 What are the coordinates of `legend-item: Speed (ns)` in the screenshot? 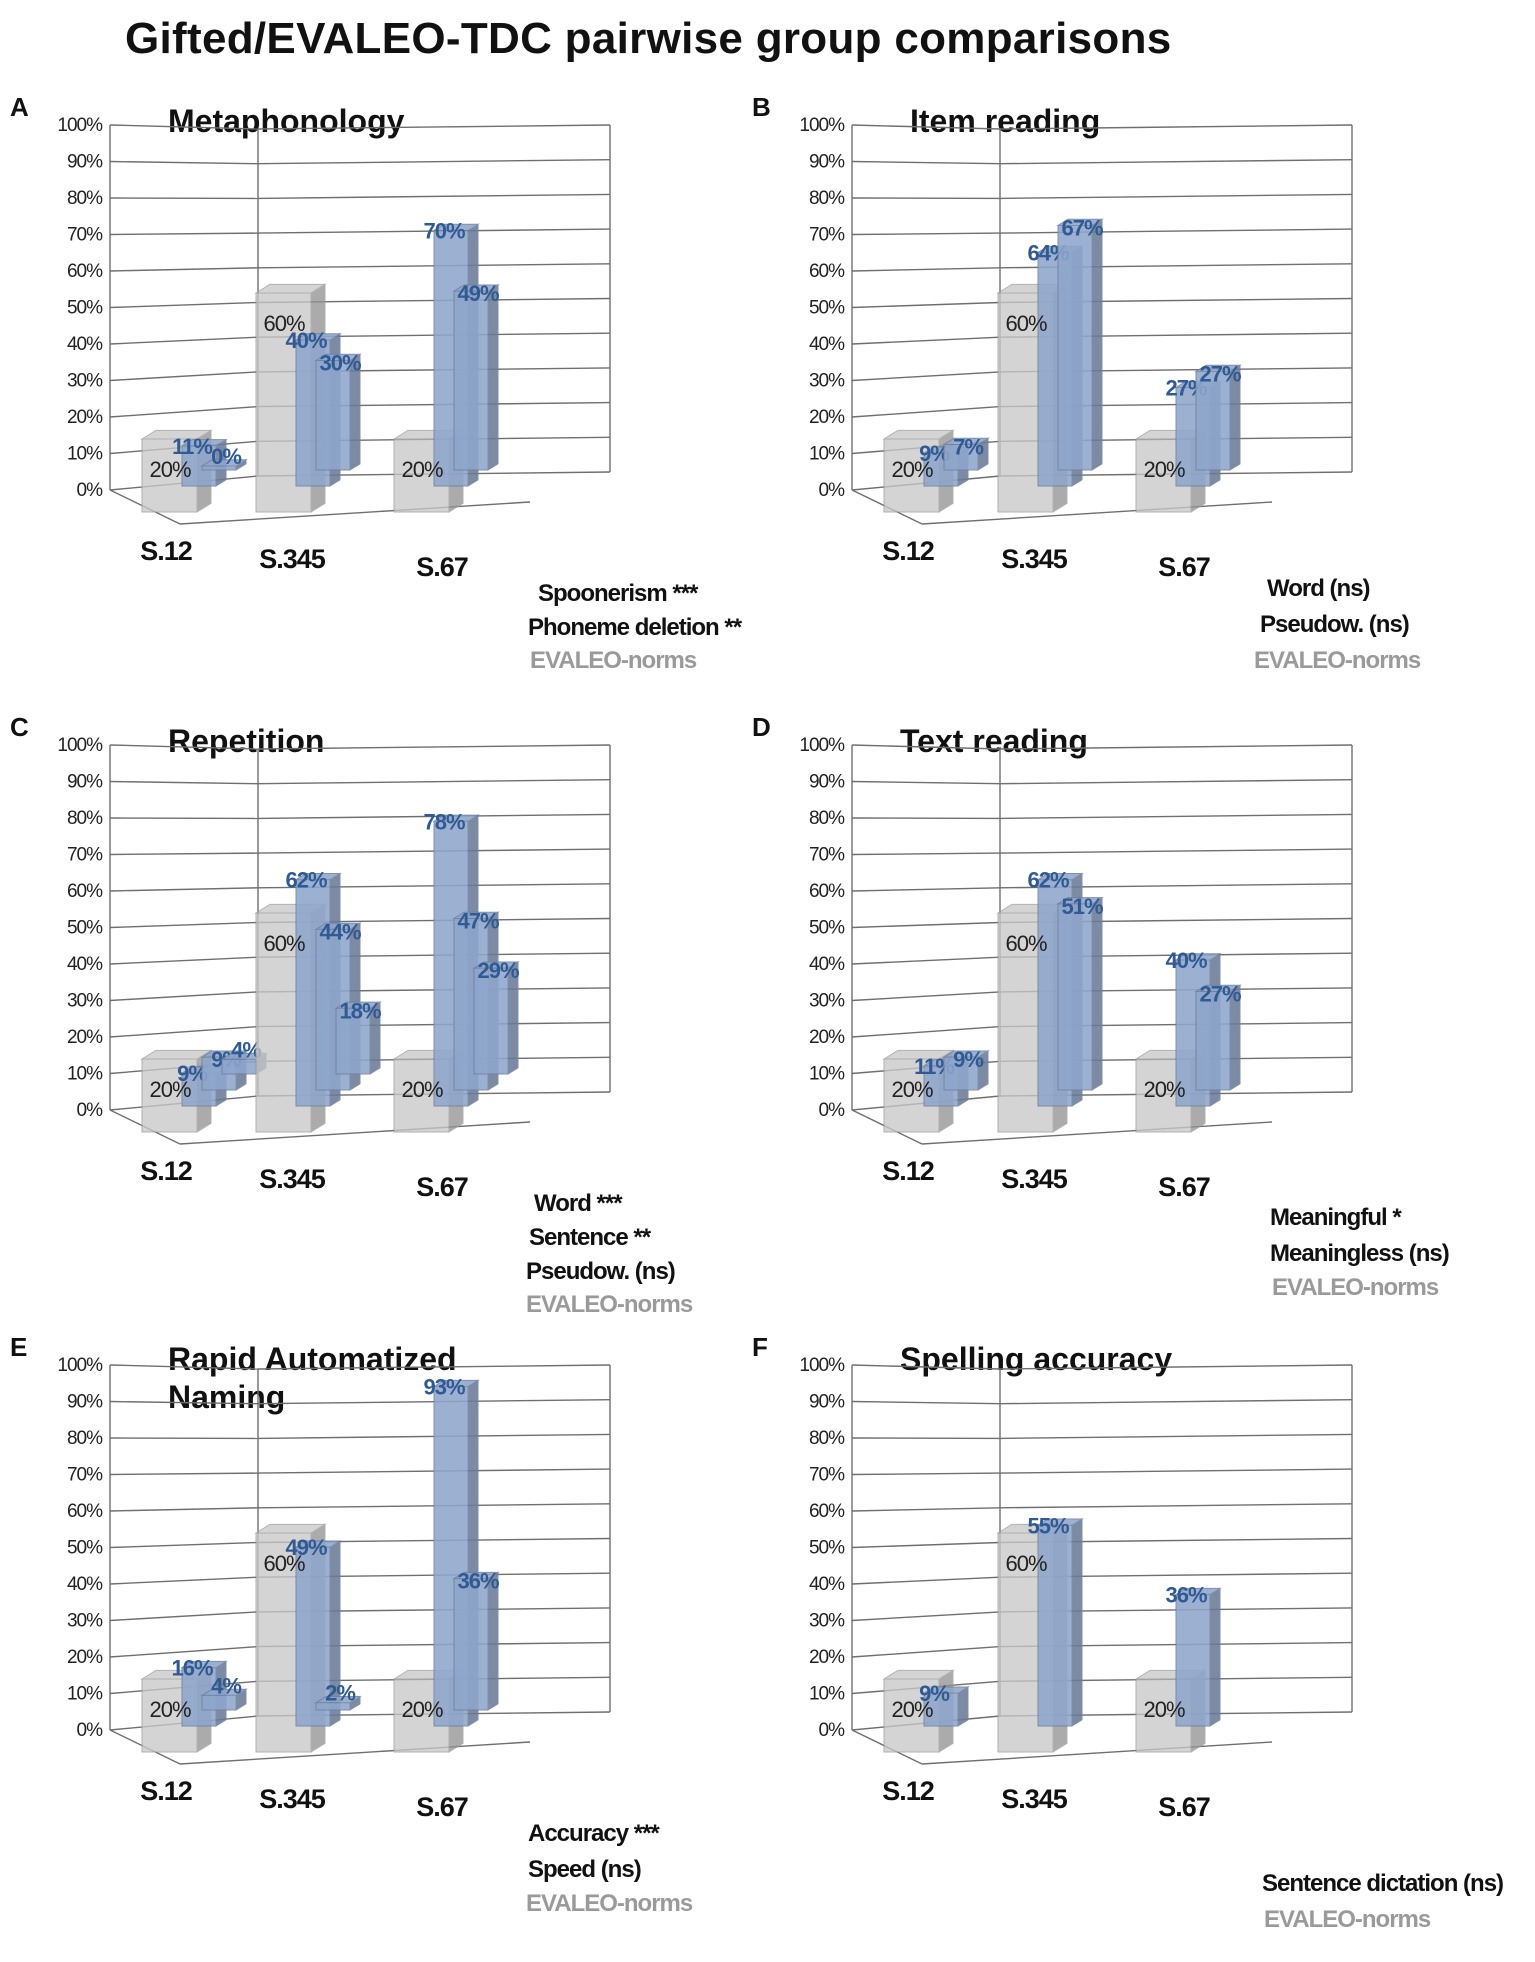 It's located at (584, 1870).